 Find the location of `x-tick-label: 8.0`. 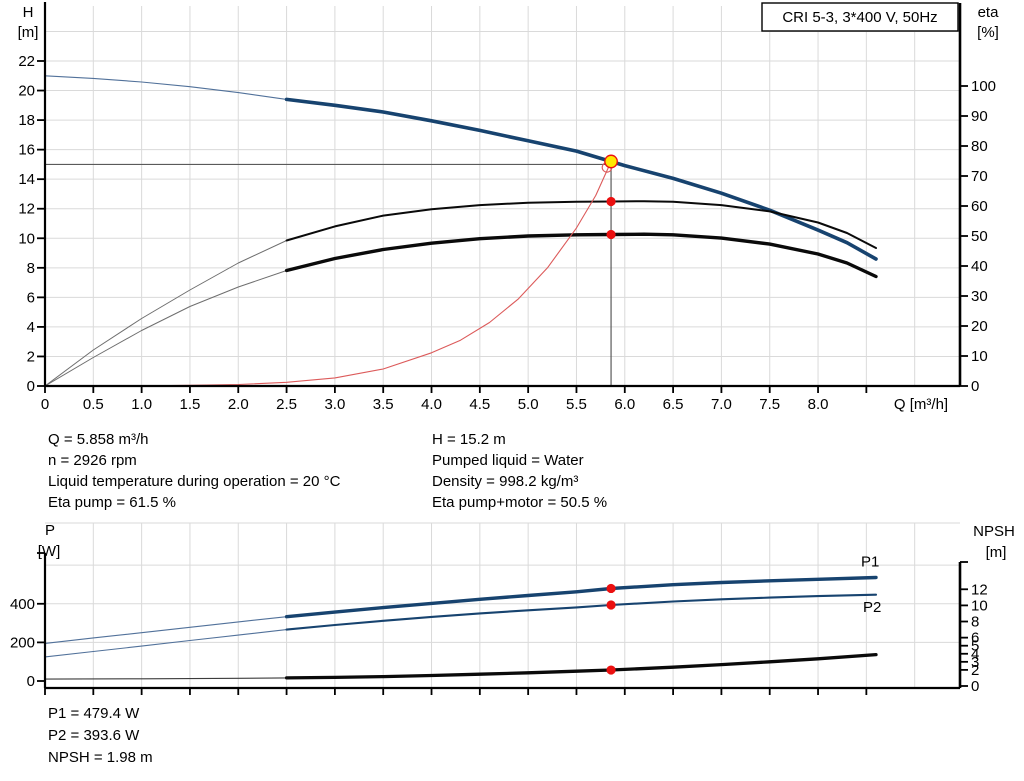

x-tick-label: 8.0 is located at coordinates (818, 404).